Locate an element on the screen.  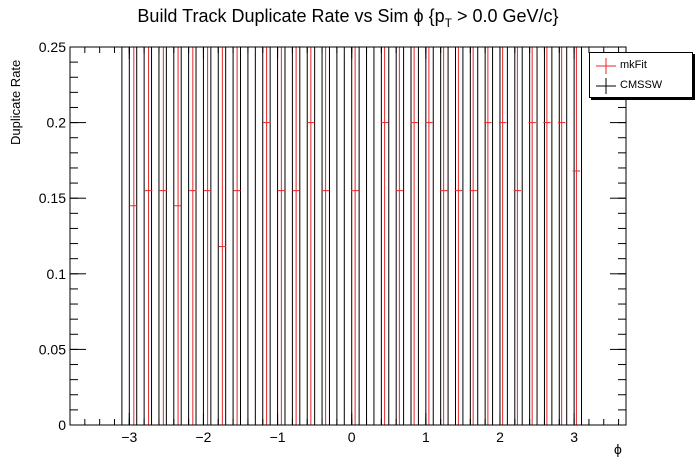
y-tick-label: 0.25 is located at coordinates (52, 47).